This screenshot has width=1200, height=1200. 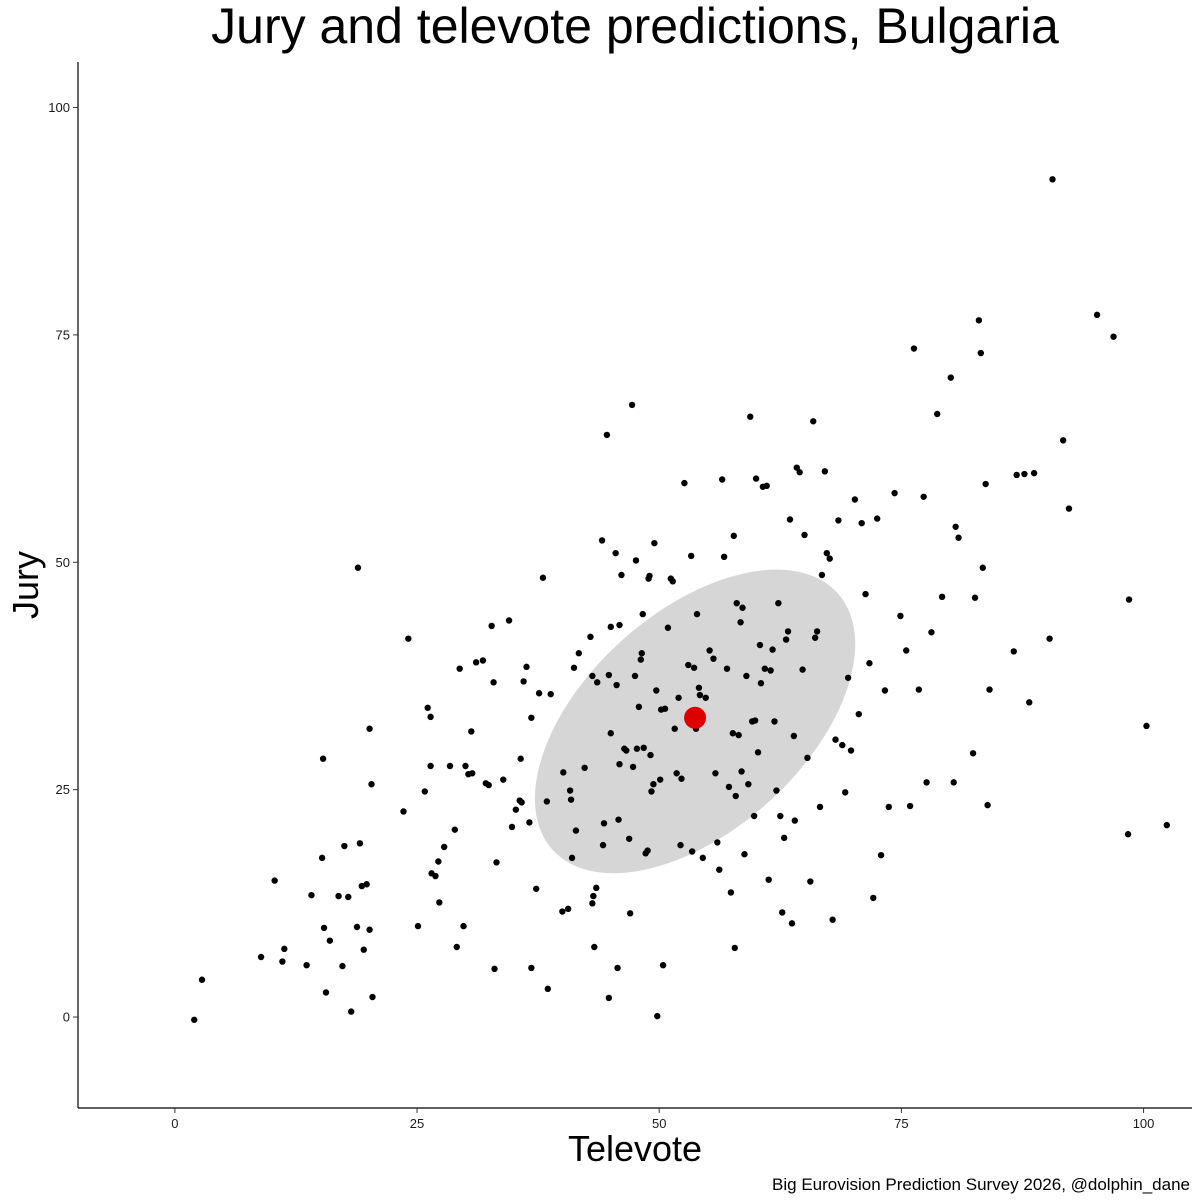 I want to click on x-tick-label: 25, so click(x=417, y=1123).